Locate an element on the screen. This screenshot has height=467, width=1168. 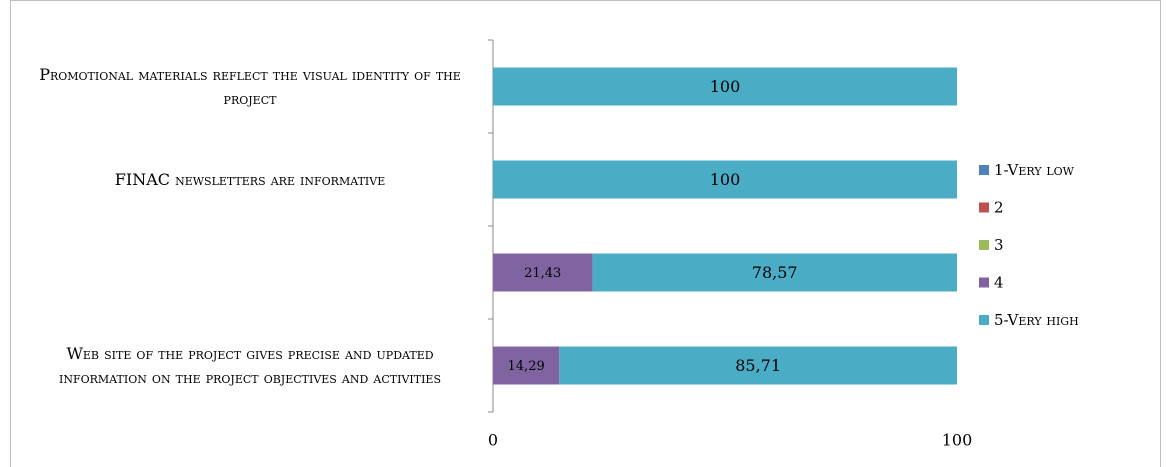
x-tick-label: 100 is located at coordinates (957, 440).